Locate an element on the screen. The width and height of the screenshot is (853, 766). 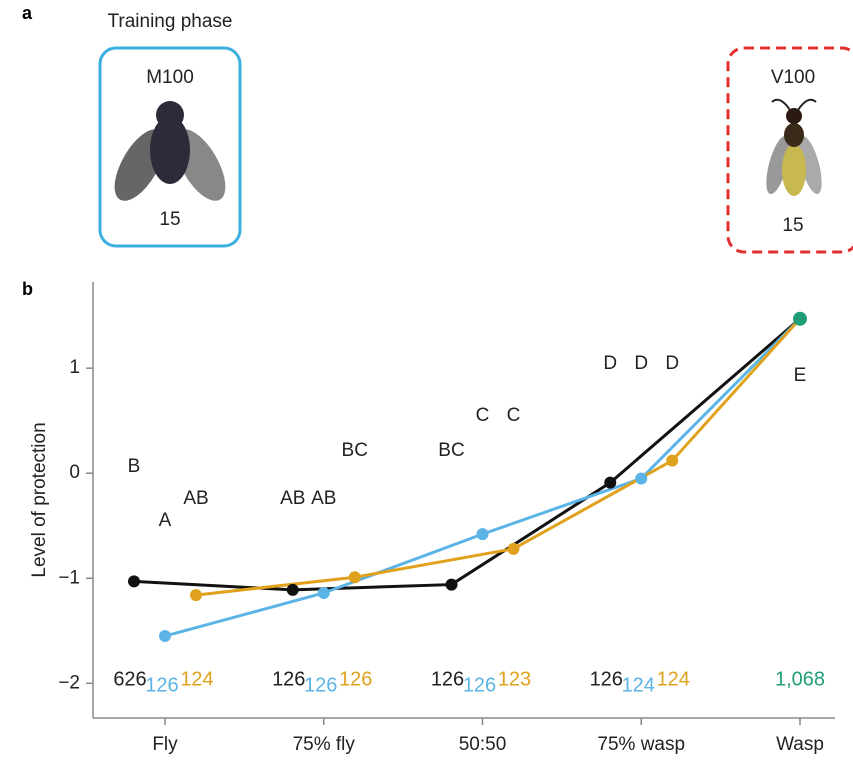
y-tick-label: 1 is located at coordinates (74, 367).